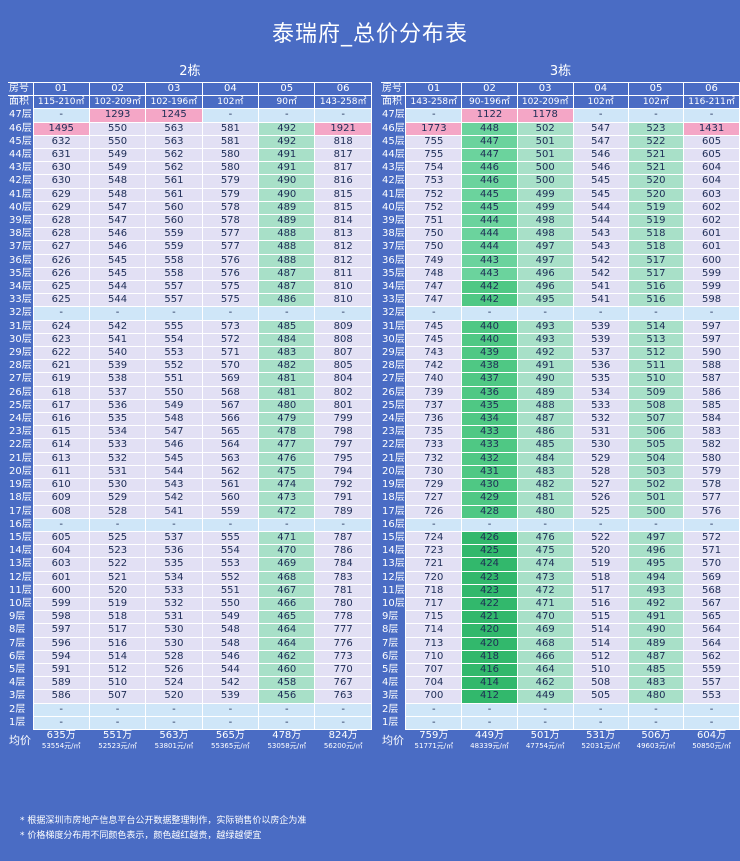  What do you see at coordinates (343, 696) in the screenshot?
I see `price-cell: 763` at bounding box center [343, 696].